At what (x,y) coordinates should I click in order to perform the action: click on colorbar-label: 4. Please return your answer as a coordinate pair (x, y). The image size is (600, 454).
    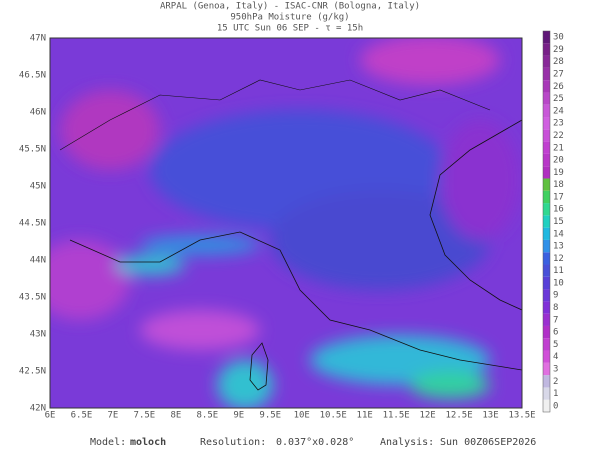
    Looking at the image, I should click on (555, 357).